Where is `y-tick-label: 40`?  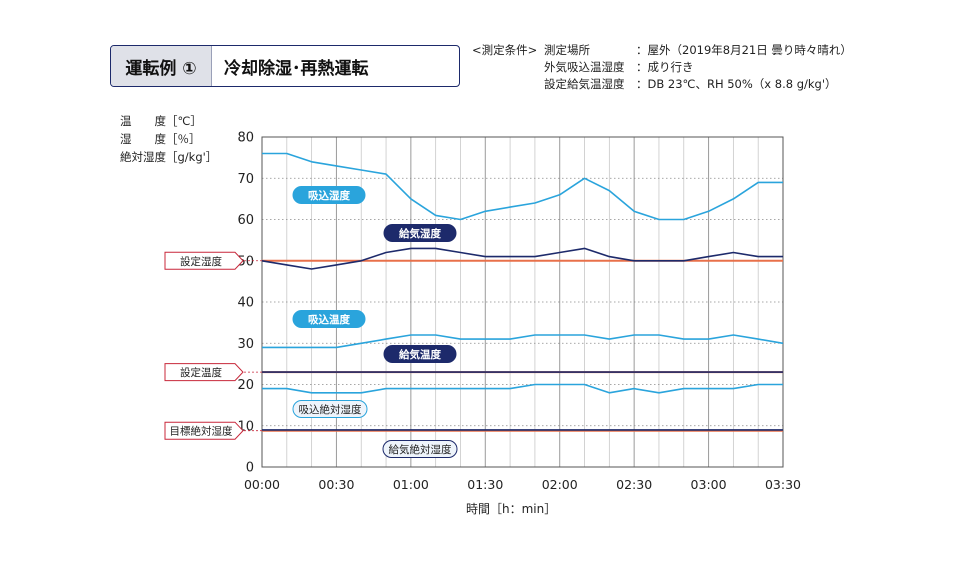 y-tick-label: 40 is located at coordinates (245, 303).